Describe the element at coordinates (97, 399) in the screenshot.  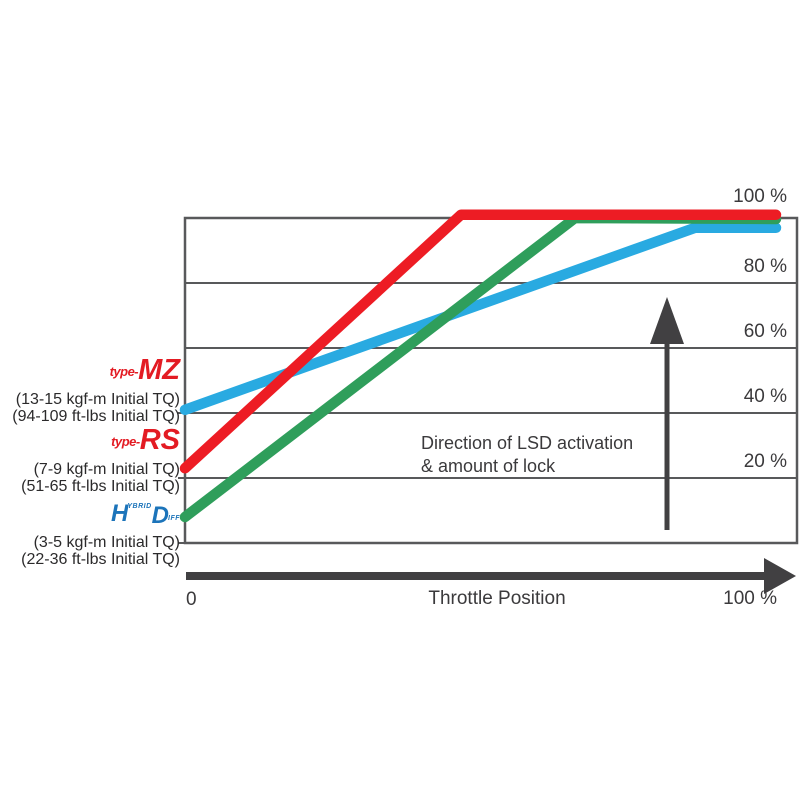
I see `type-mz-initial-tq-kgfm: (13-15 kgf-m Initial TQ)` at that location.